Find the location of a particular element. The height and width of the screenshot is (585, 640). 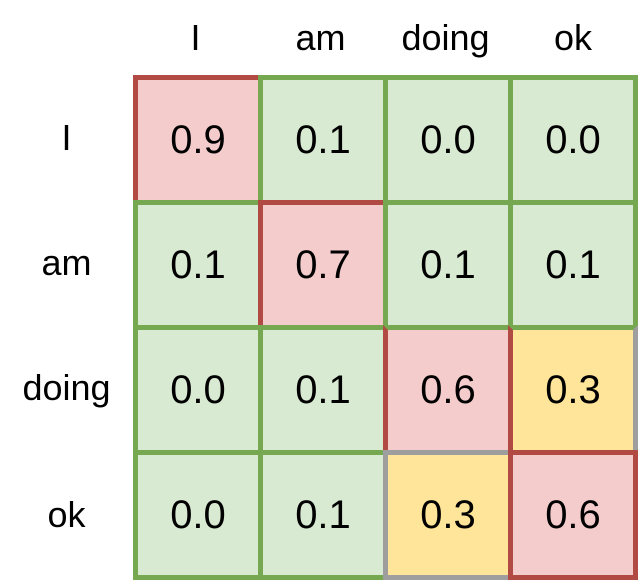

matrix-cell-doing-ok: 0.3 is located at coordinates (573, 387).